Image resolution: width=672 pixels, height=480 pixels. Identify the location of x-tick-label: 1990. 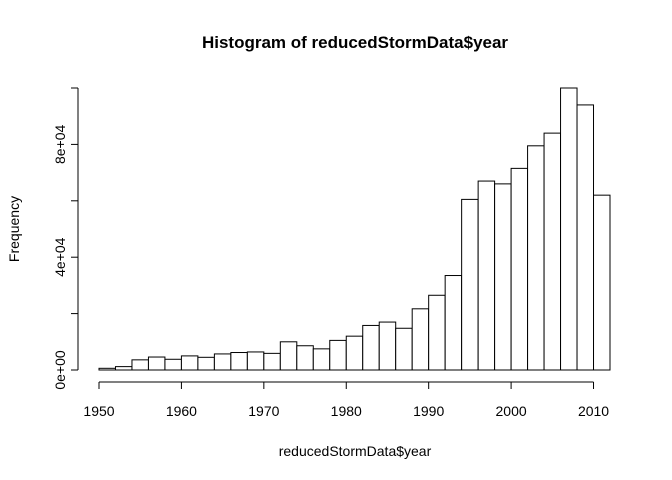
(428, 411).